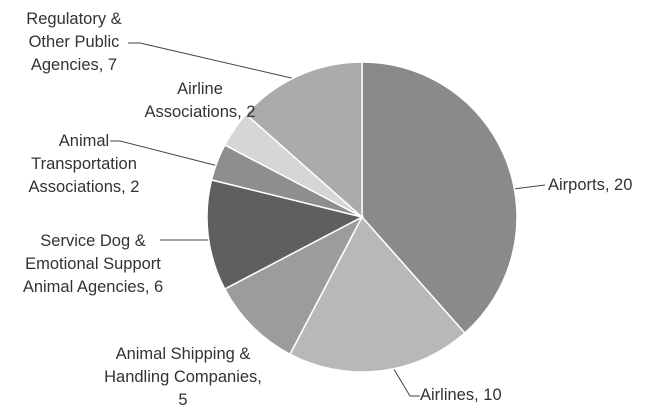 Image resolution: width=655 pixels, height=420 pixels. Describe the element at coordinates (200, 100) in the screenshot. I see `slice-label: Airline Associations, 2` at that location.